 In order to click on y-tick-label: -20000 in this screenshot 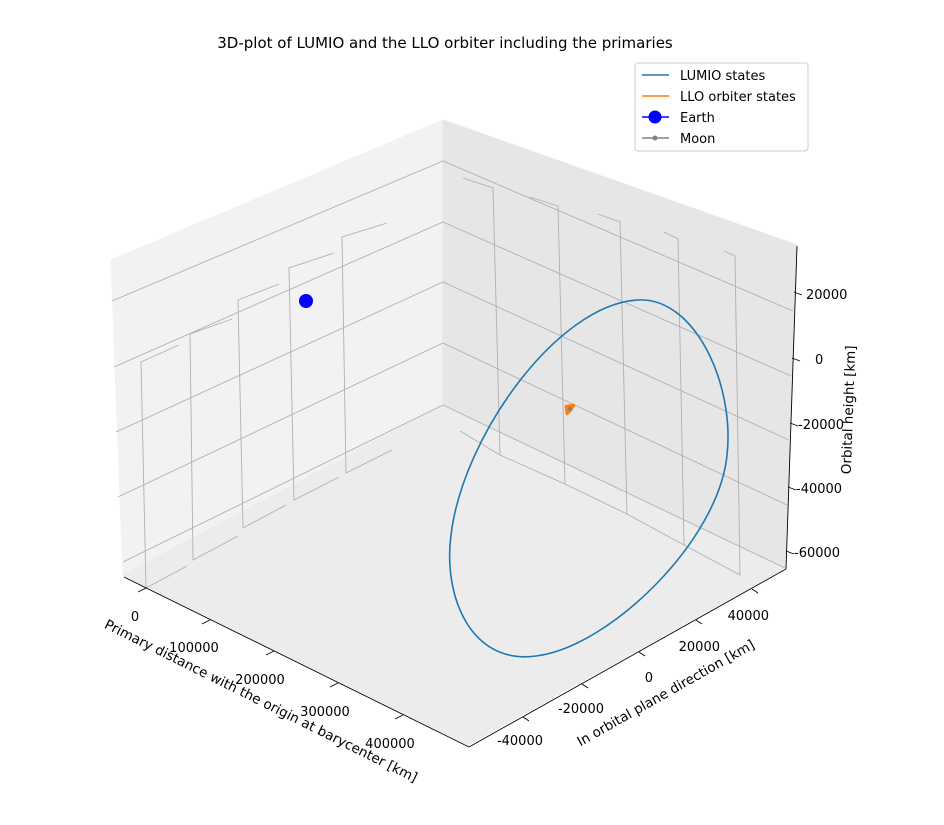, I will do `click(581, 709)`.